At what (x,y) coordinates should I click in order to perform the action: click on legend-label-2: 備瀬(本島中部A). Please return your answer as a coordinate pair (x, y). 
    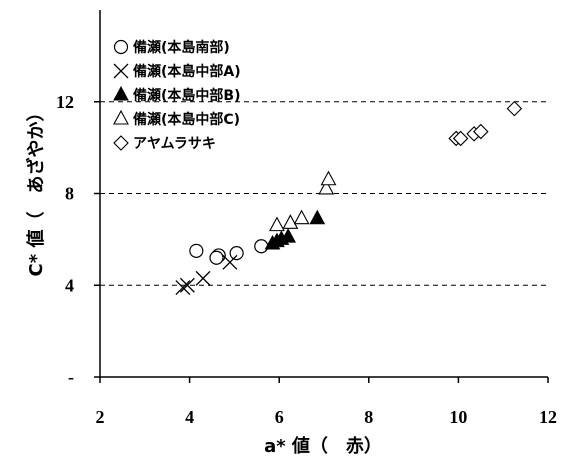
    Looking at the image, I should click on (187, 71).